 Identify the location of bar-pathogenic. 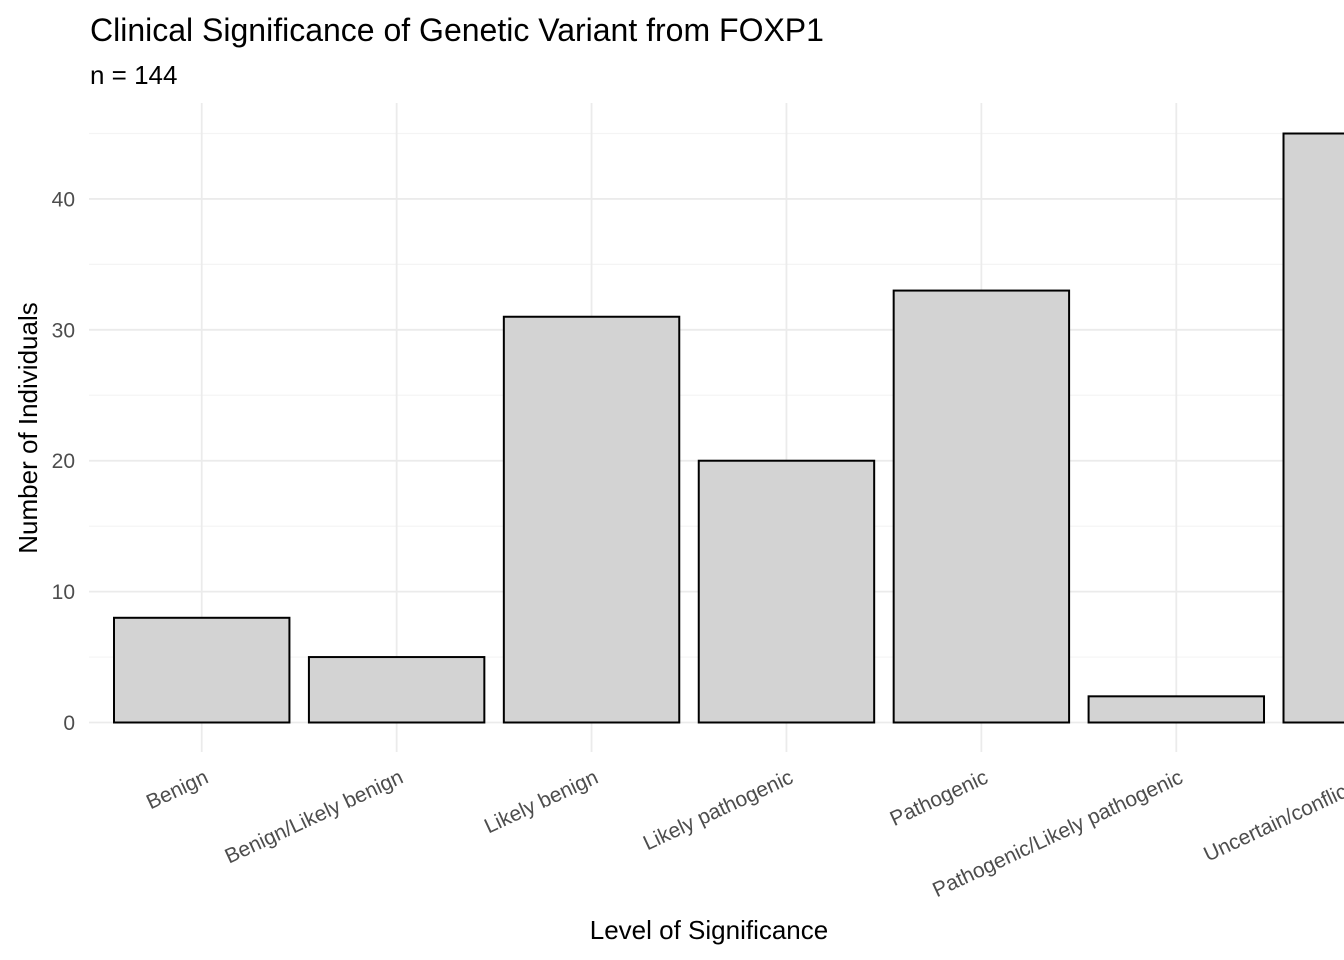
(981, 506).